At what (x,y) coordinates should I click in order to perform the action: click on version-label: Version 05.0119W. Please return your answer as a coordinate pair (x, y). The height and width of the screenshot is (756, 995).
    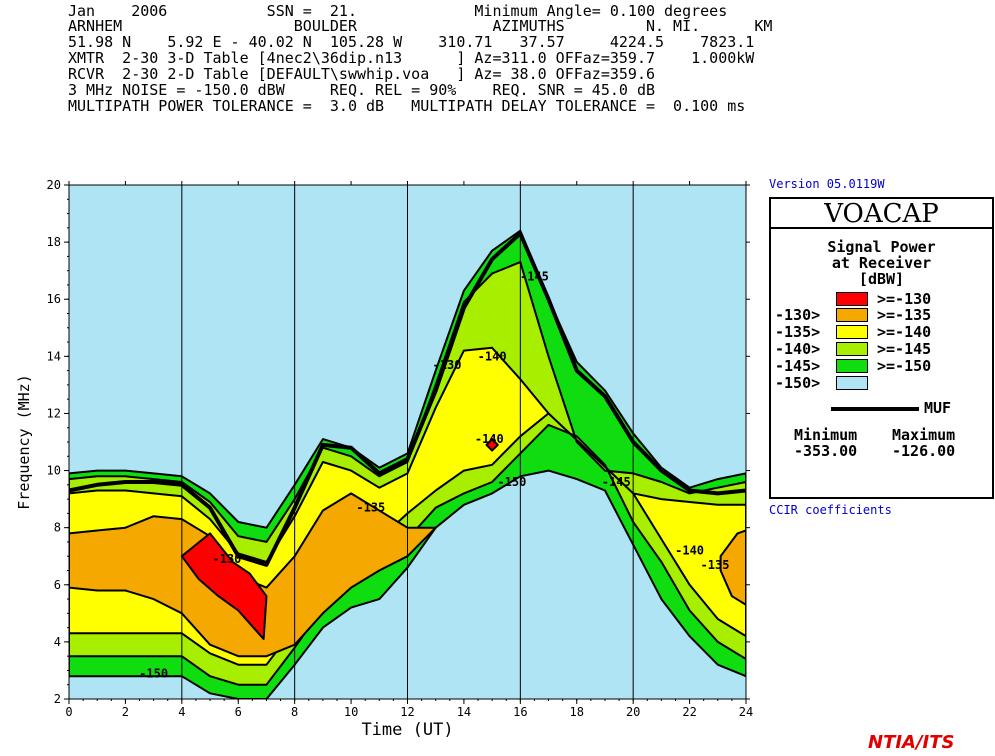
    Looking at the image, I should click on (827, 184).